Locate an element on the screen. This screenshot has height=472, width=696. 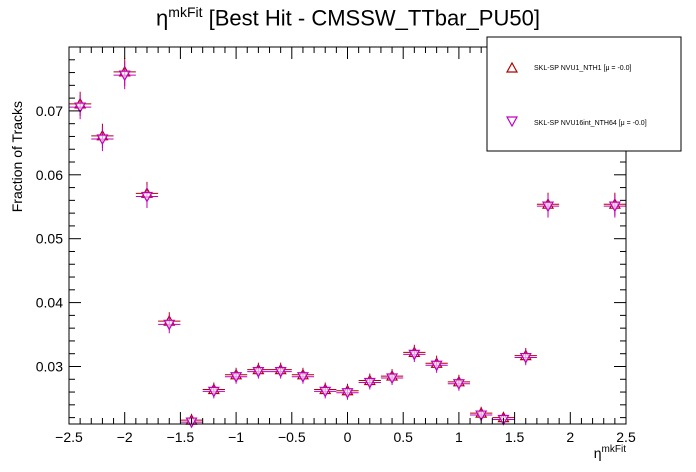
y-tick-label: 0.03 is located at coordinates (49, 366).